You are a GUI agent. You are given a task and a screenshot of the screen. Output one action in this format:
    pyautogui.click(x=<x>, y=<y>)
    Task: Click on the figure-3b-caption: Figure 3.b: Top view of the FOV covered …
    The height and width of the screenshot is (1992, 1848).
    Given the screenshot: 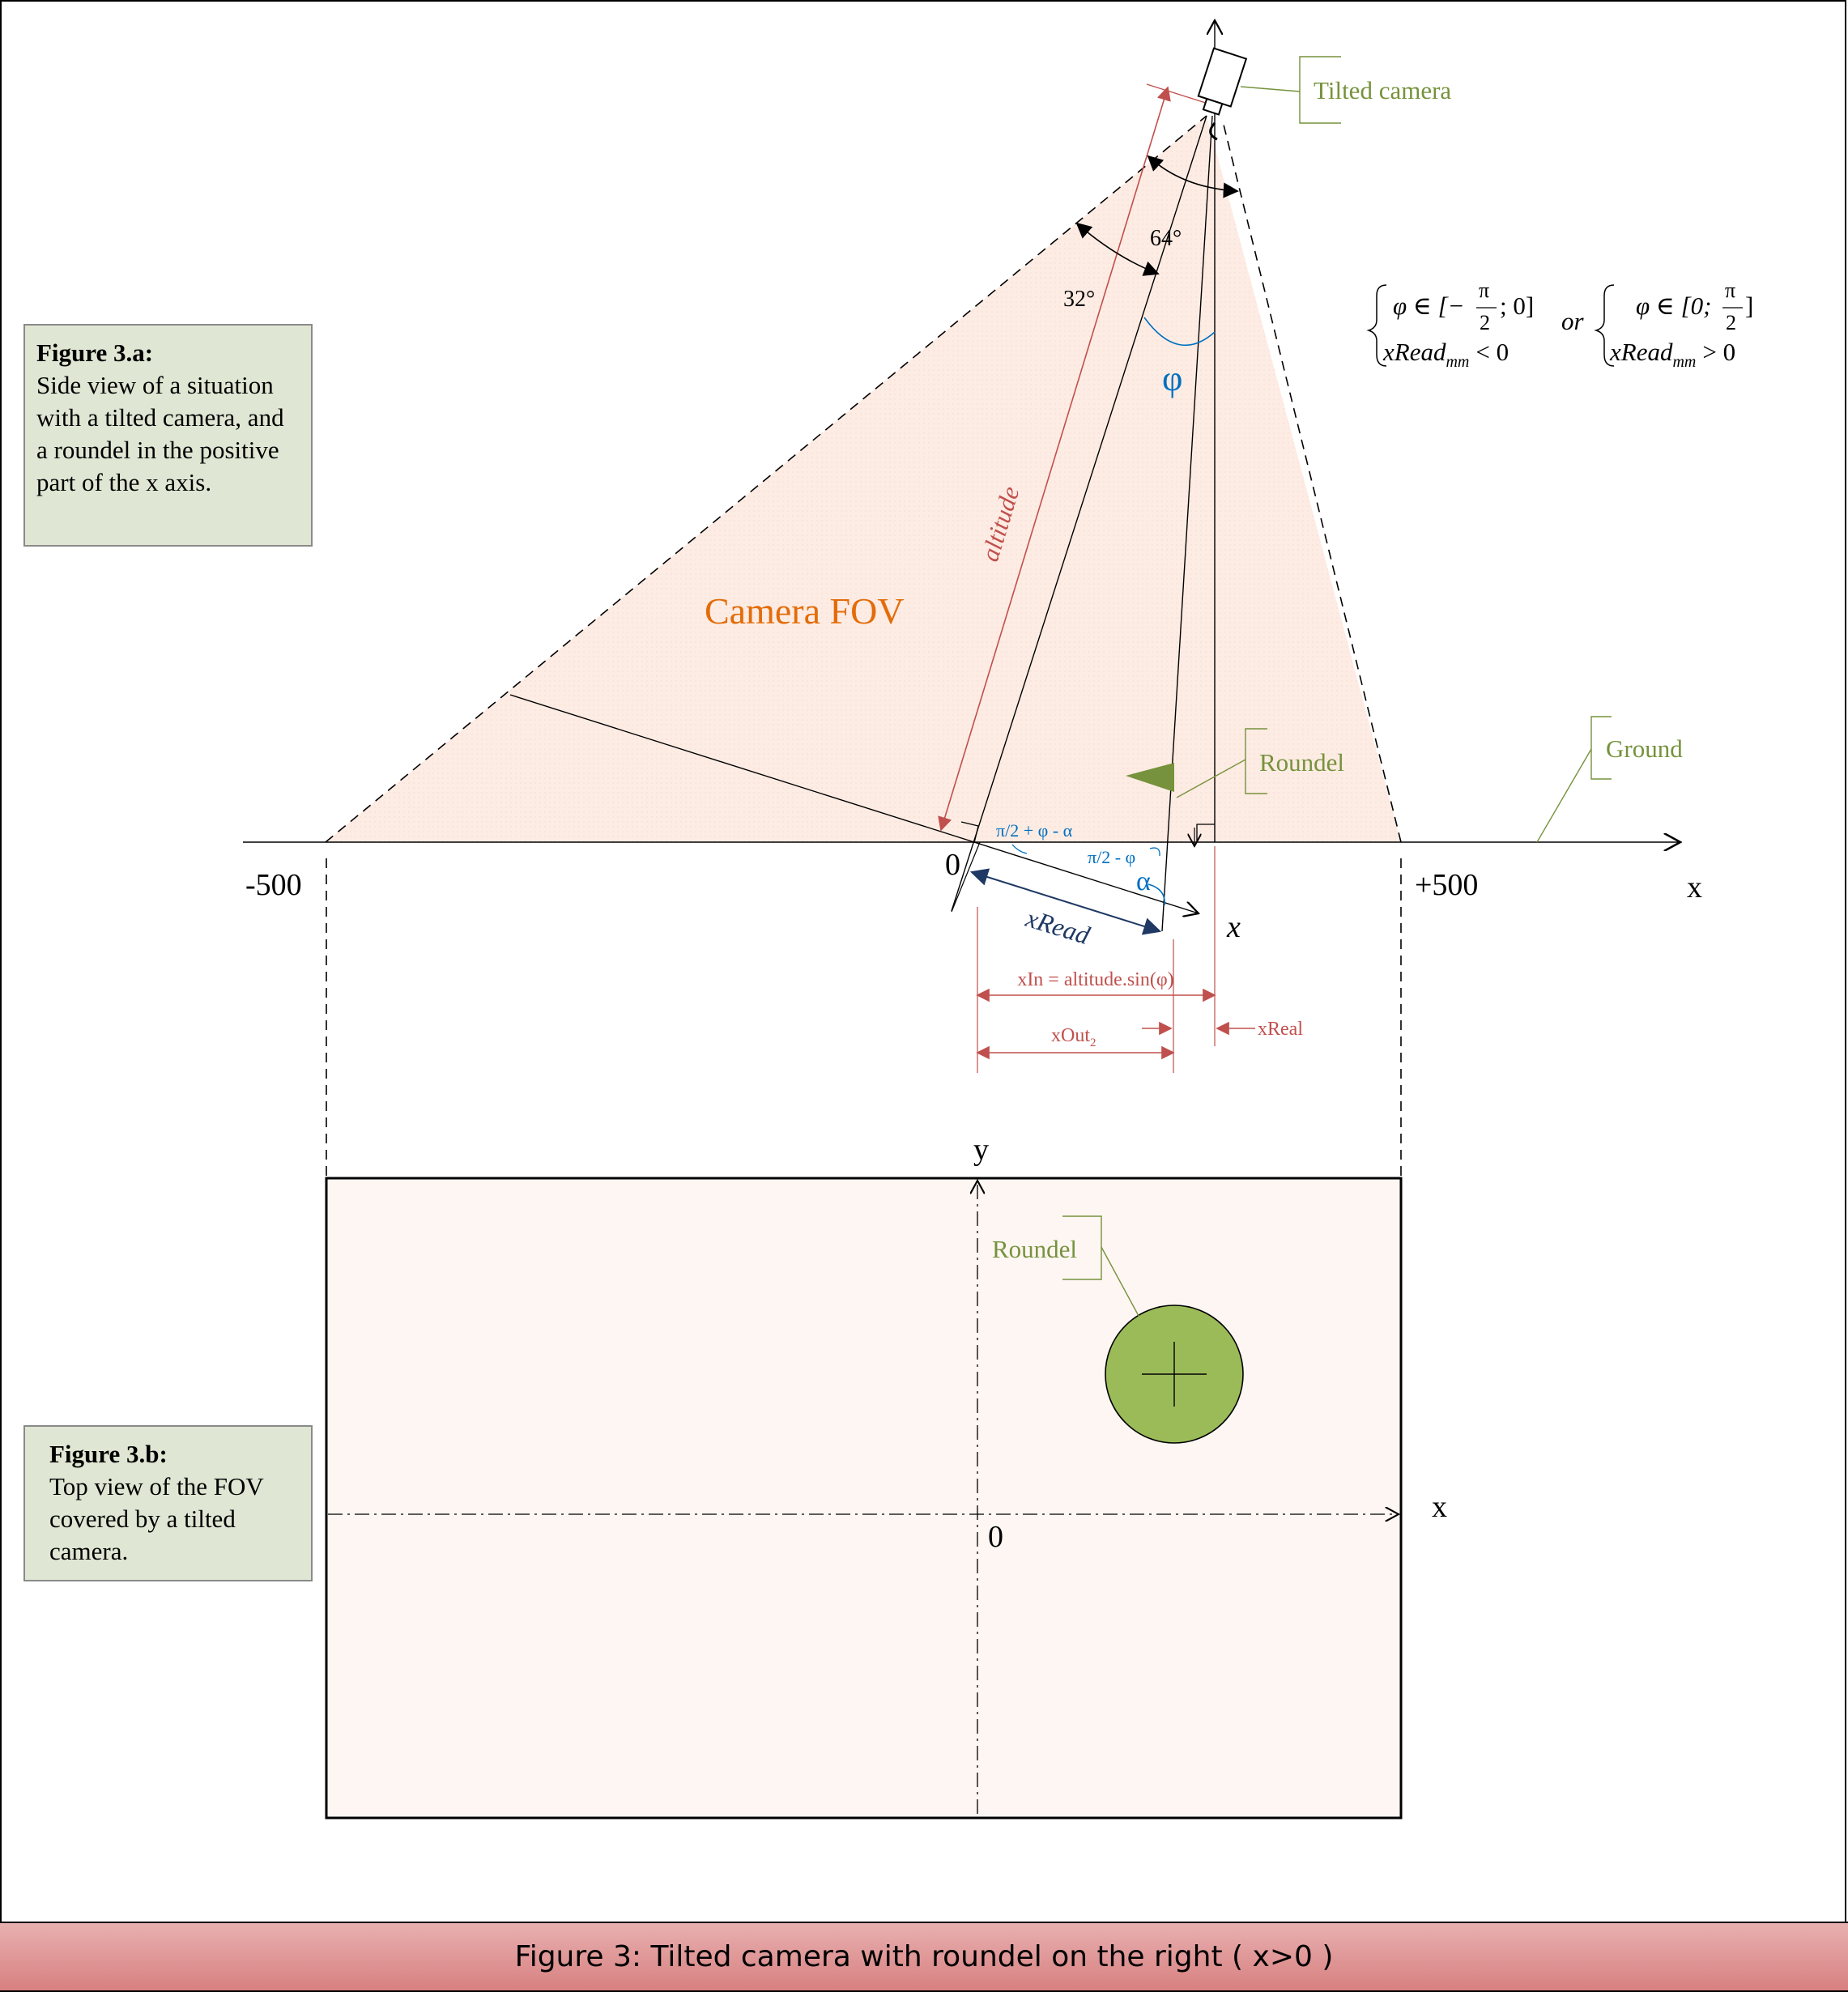 What is the action you would take?
    pyautogui.click(x=168, y=1503)
    